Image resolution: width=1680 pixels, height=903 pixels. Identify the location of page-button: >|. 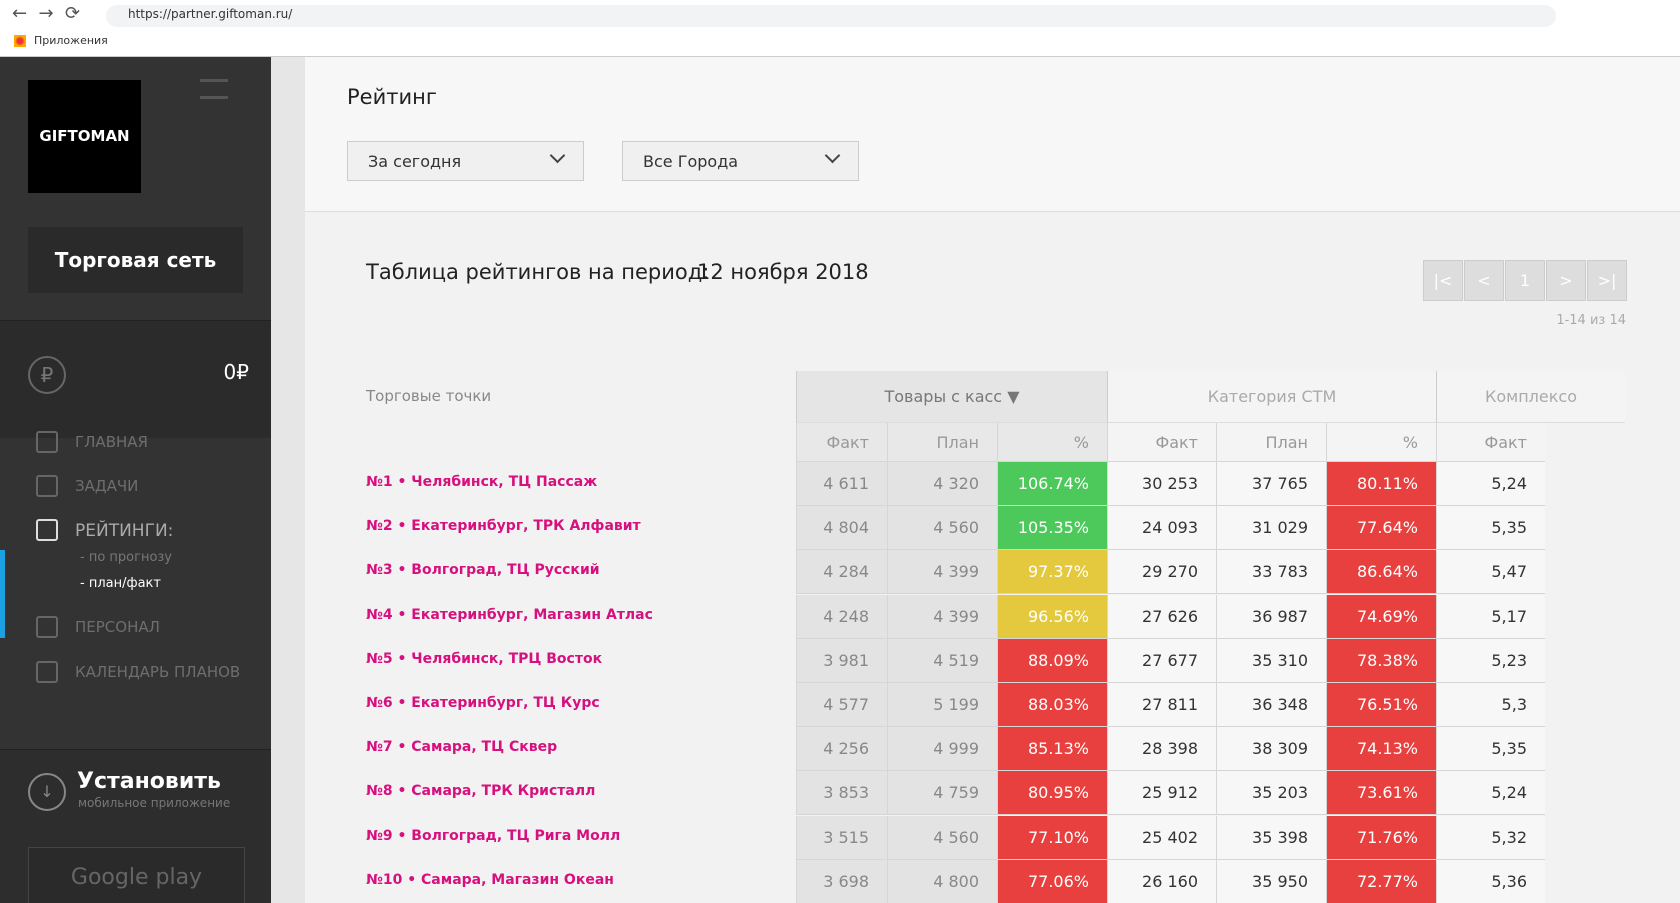
(1607, 280).